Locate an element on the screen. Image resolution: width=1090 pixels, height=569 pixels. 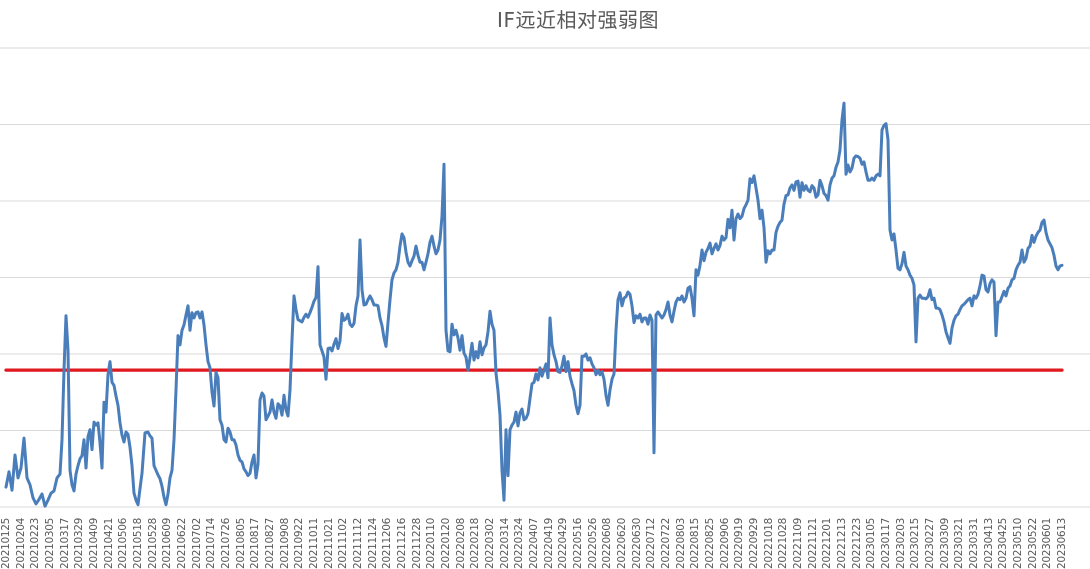
x-tick-text: 20220906 is located at coordinates (724, 543).